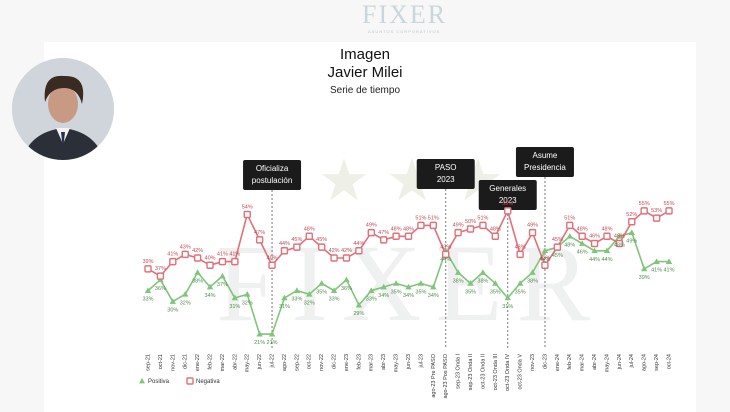 Image resolution: width=730 pixels, height=412 pixels. What do you see at coordinates (260, 362) in the screenshot?
I see `x-tick-label: jun-22` at bounding box center [260, 362].